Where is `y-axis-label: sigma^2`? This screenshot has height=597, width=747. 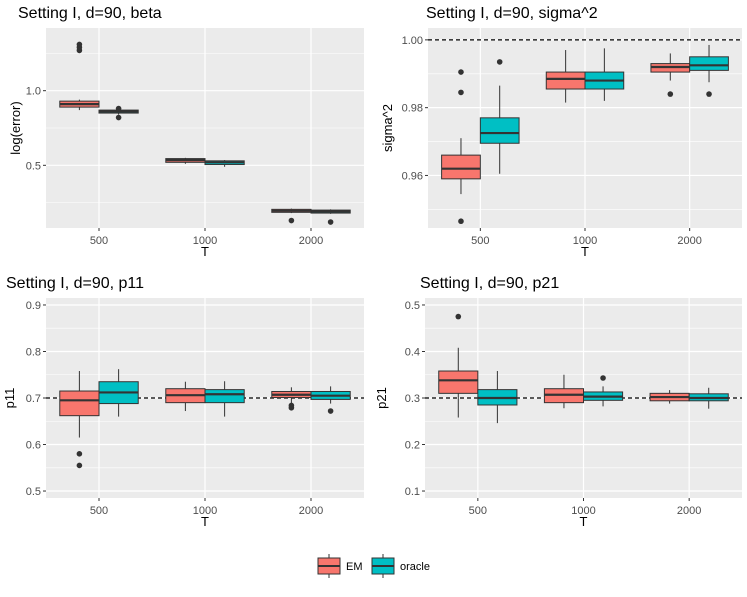
y-axis-label: sigma^2 is located at coordinates (387, 128).